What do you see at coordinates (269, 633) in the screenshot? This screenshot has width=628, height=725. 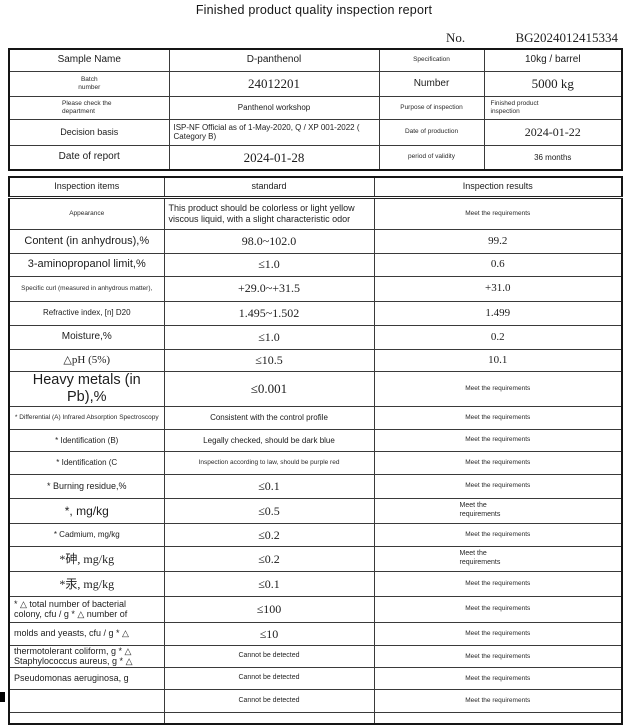 I see `inspection-standard: ≤10` at bounding box center [269, 633].